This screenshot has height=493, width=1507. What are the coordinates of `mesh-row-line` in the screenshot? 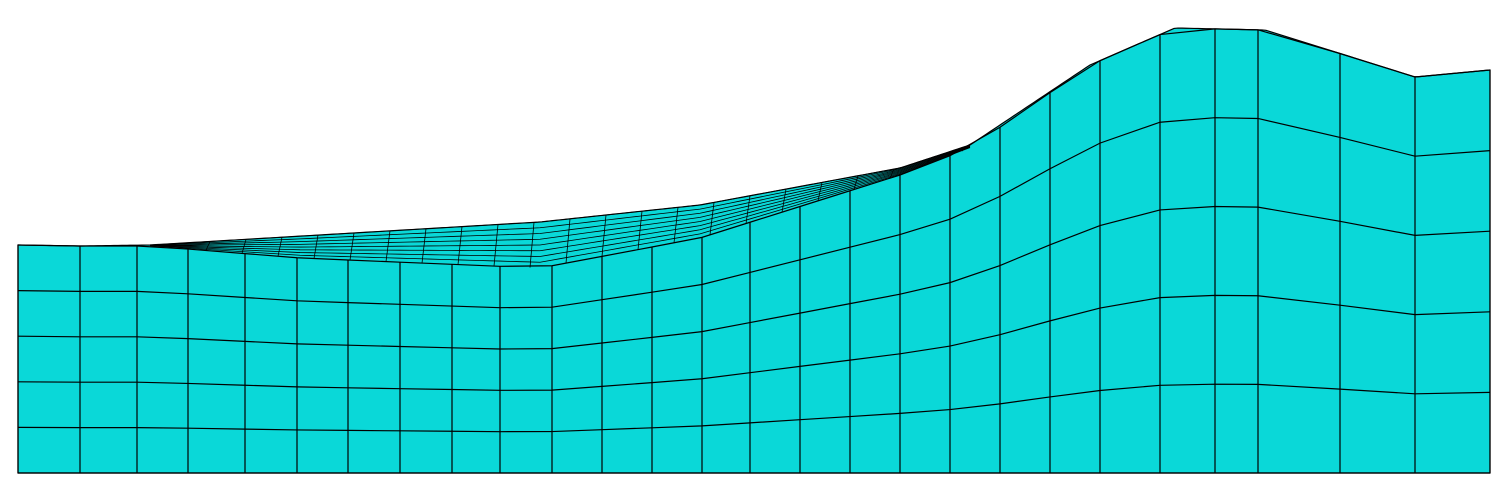 It's located at (754, 408).